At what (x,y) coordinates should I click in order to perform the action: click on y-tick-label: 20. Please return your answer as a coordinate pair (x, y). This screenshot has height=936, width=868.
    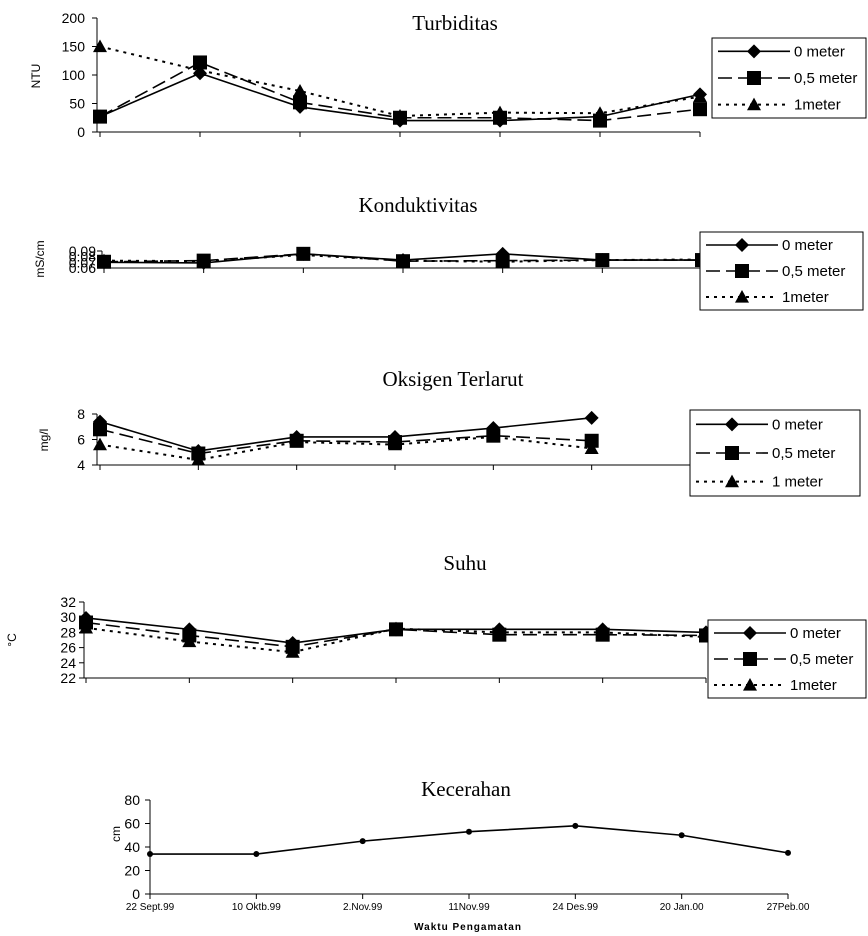
    Looking at the image, I should click on (132, 871).